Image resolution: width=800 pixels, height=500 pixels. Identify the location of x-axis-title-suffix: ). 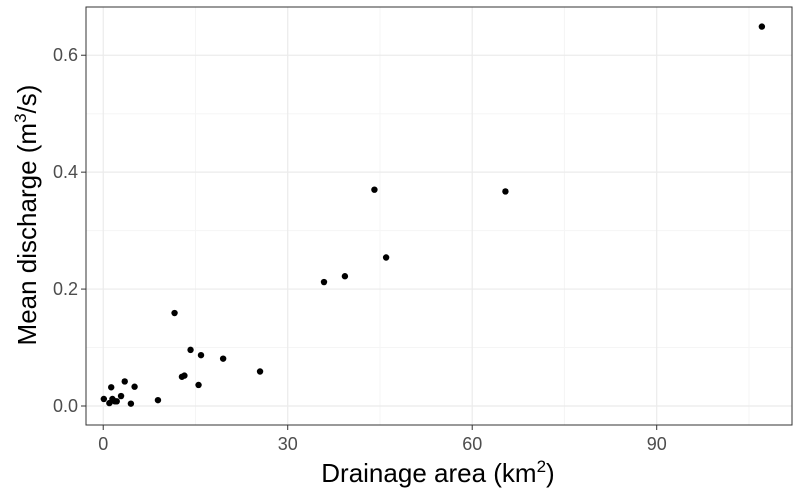
(550, 473).